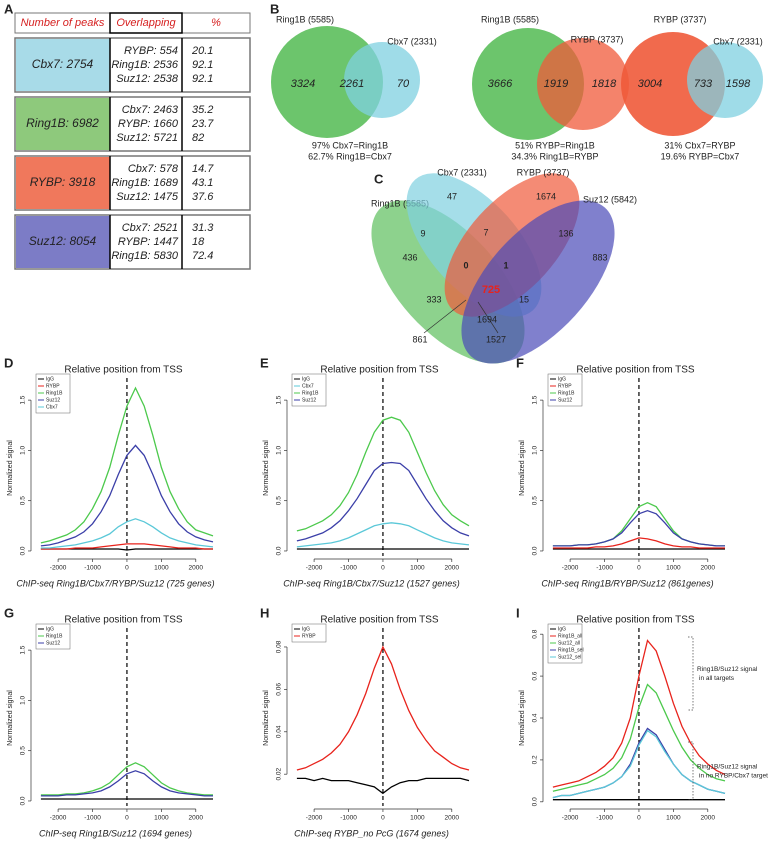  Describe the element at coordinates (524, 299) in the screenshot. I see `region-count: 15` at that location.